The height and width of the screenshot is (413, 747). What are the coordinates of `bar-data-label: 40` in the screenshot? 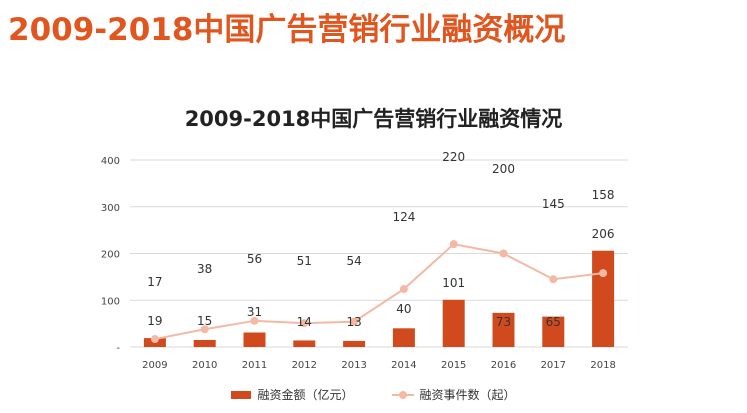 It's located at (403, 309).